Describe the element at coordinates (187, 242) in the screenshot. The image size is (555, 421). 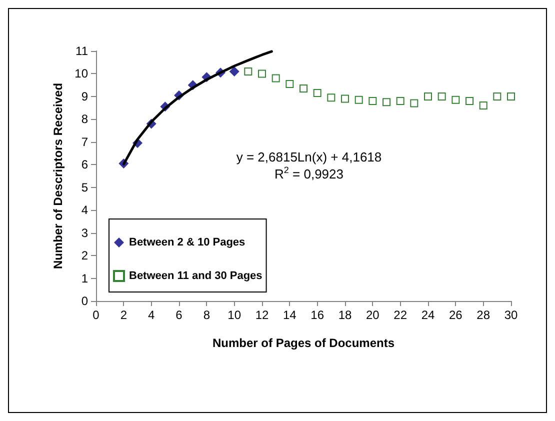
I see `legend-label: Between 2 & 10 Pages` at that location.